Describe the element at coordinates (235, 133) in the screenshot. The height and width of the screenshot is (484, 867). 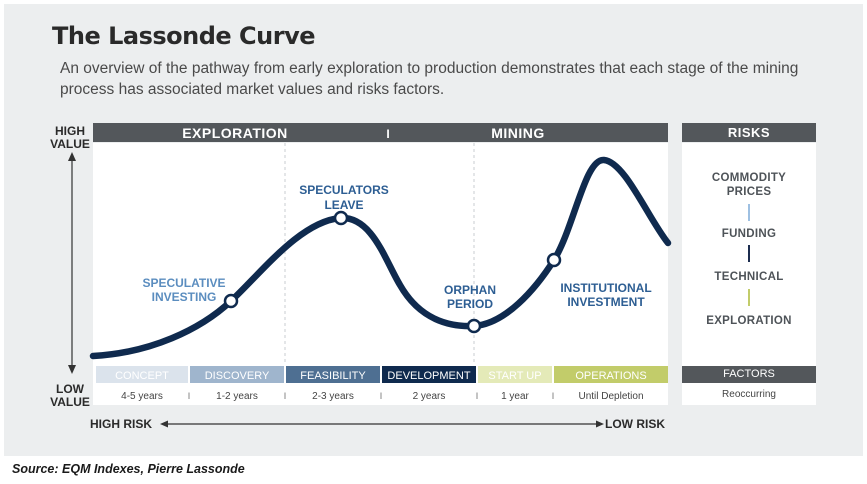
I see `phase-exploration: EXPLORATION` at that location.